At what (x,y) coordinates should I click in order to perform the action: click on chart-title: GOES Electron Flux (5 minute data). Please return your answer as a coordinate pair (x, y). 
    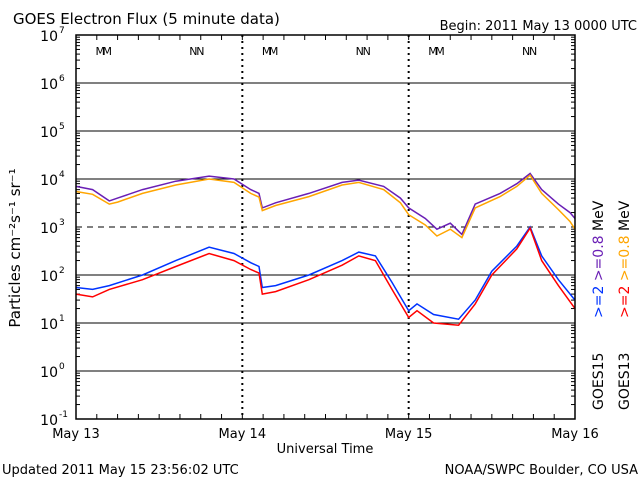
    Looking at the image, I should click on (146, 19).